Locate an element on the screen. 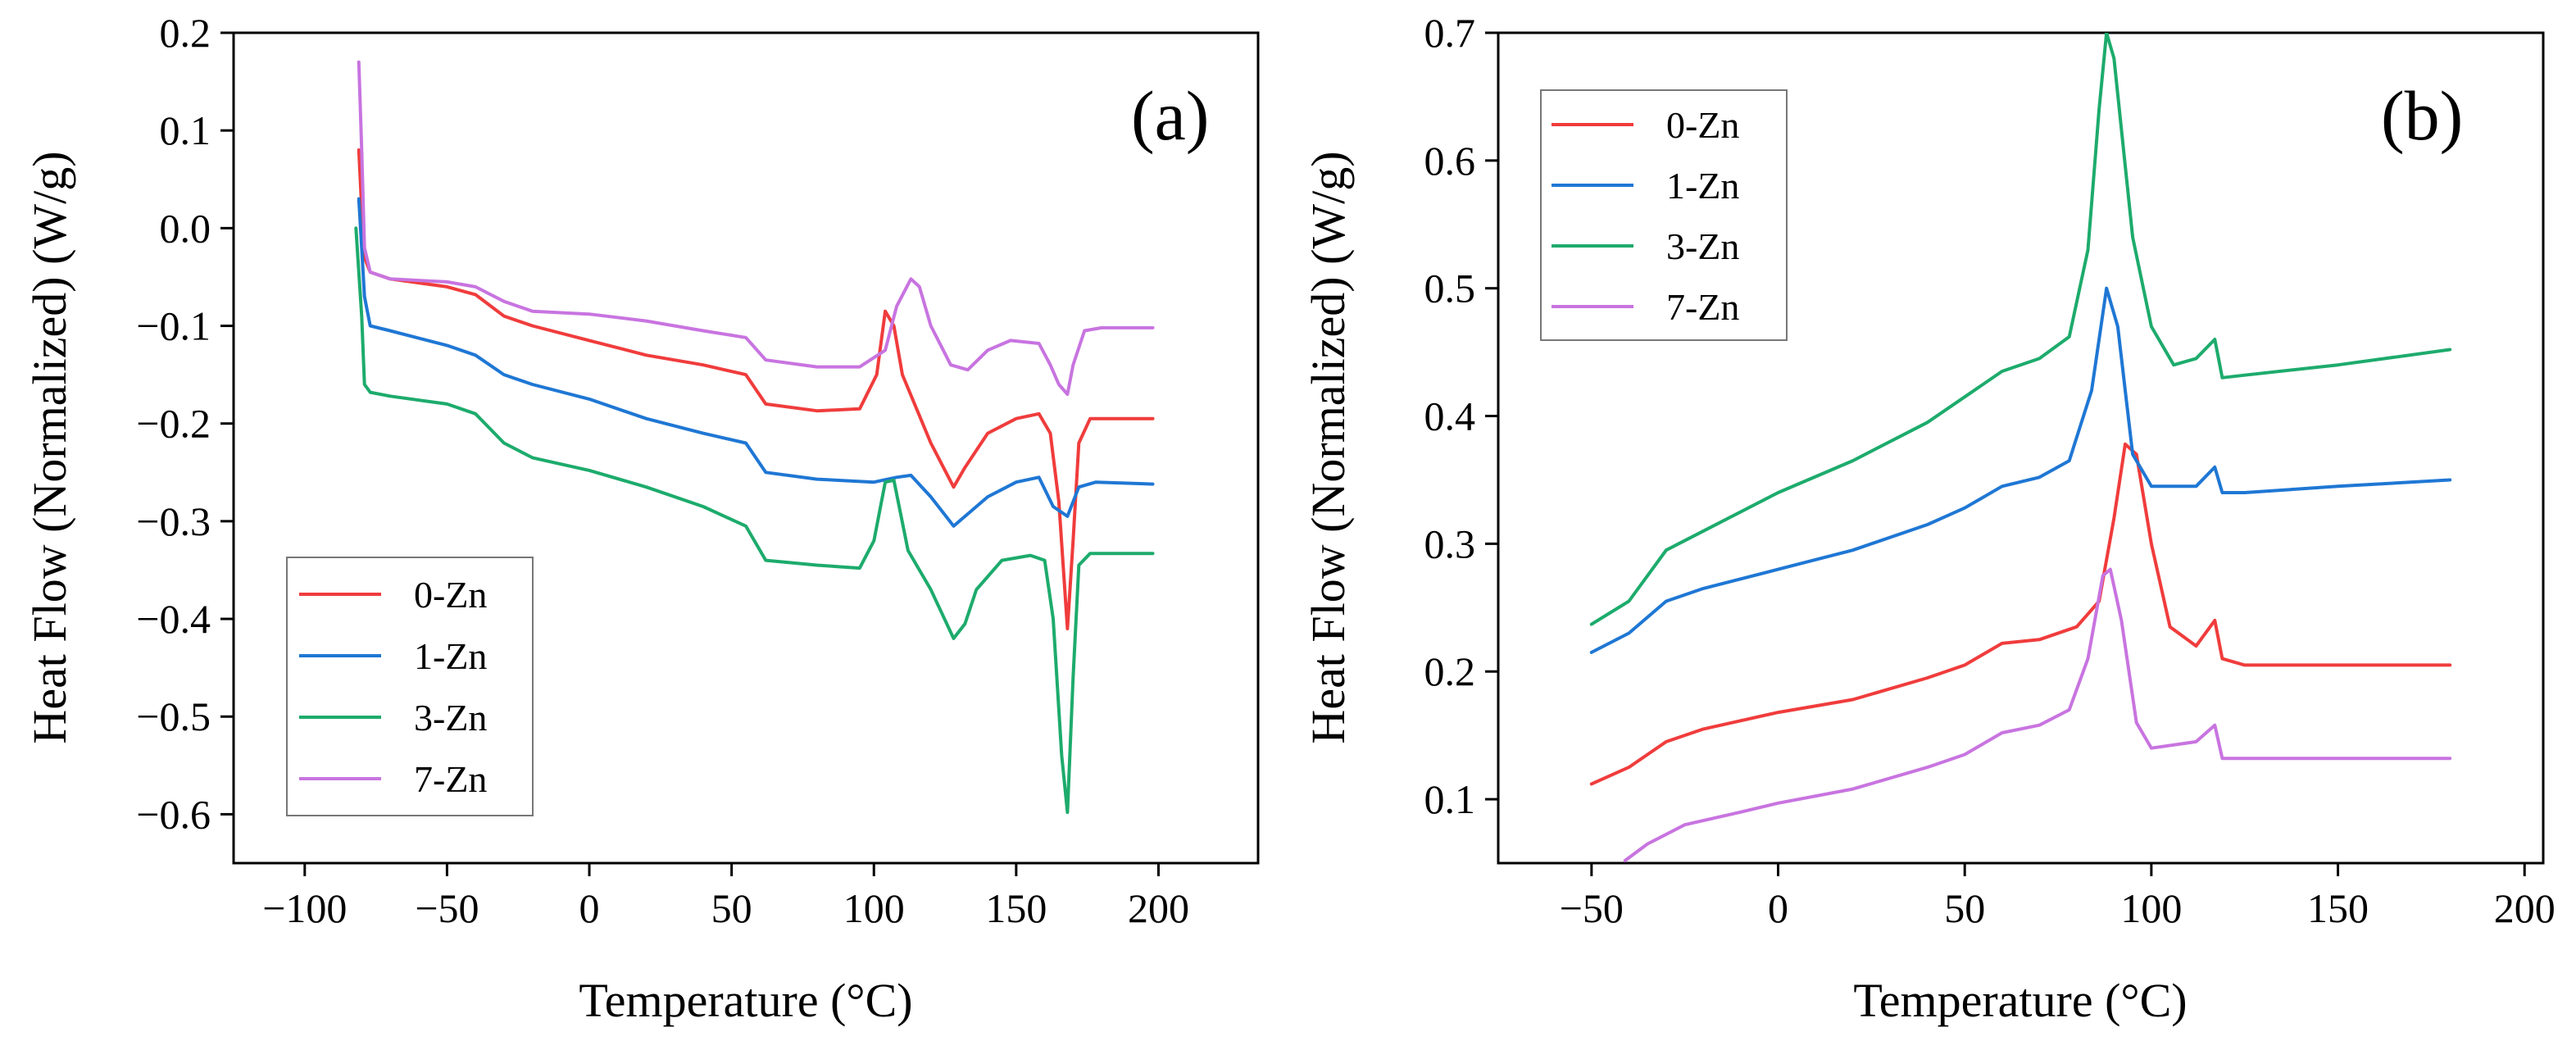 The width and height of the screenshot is (2576, 1050). panel-a-legend-label-1-zn: 1-Zn is located at coordinates (450, 656).